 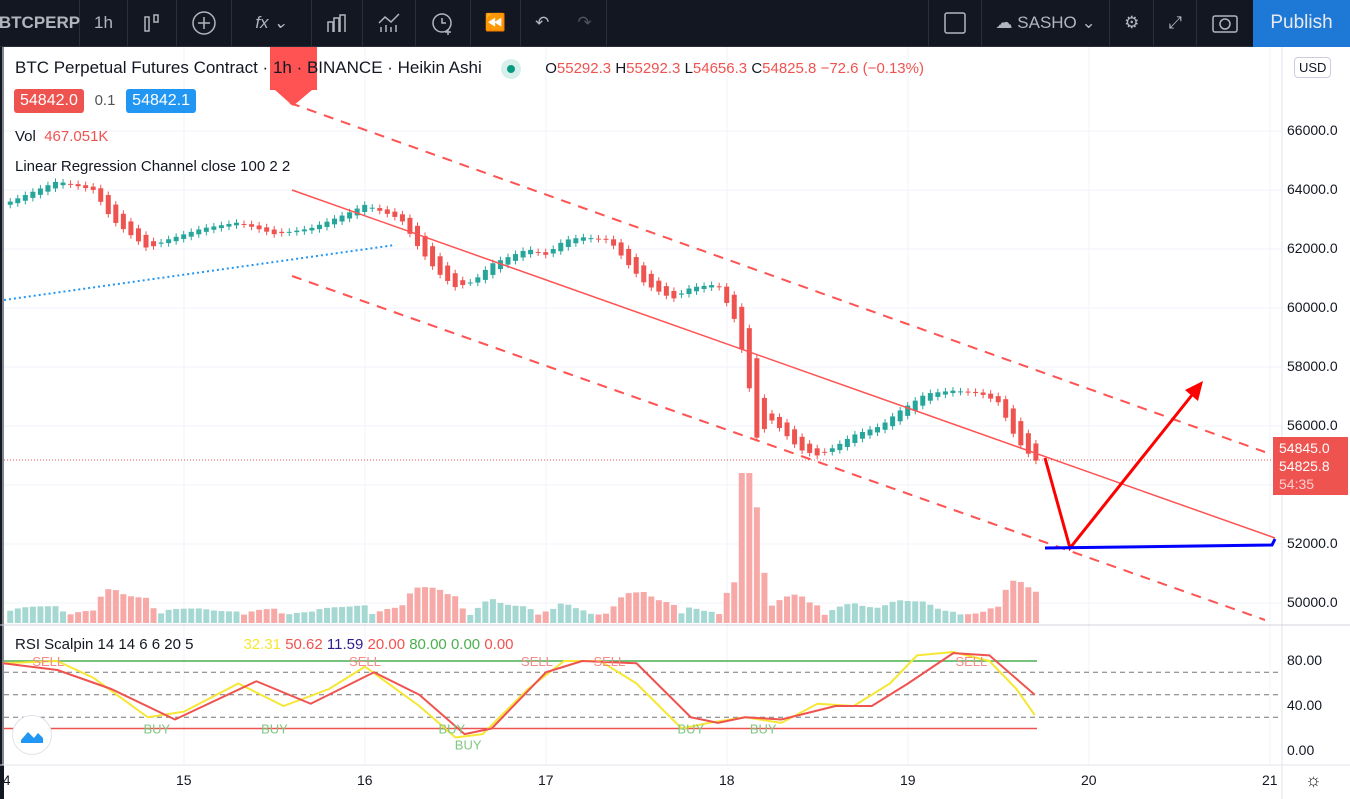 I want to click on spread: 0.1, so click(x=105, y=100).